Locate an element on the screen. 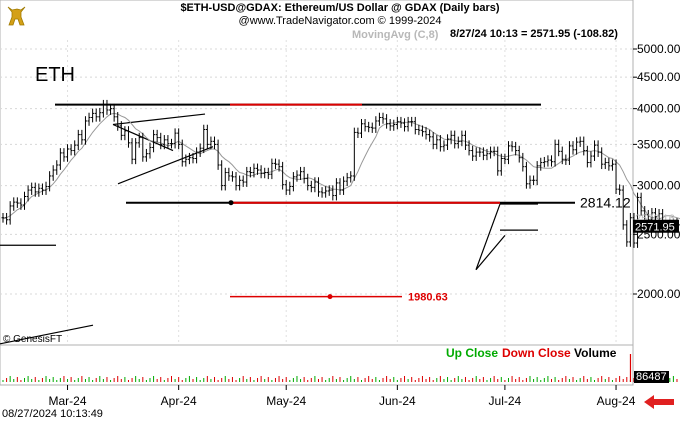 This screenshot has height=422, width=680. volume-panel-frame is located at coordinates (317, 365).